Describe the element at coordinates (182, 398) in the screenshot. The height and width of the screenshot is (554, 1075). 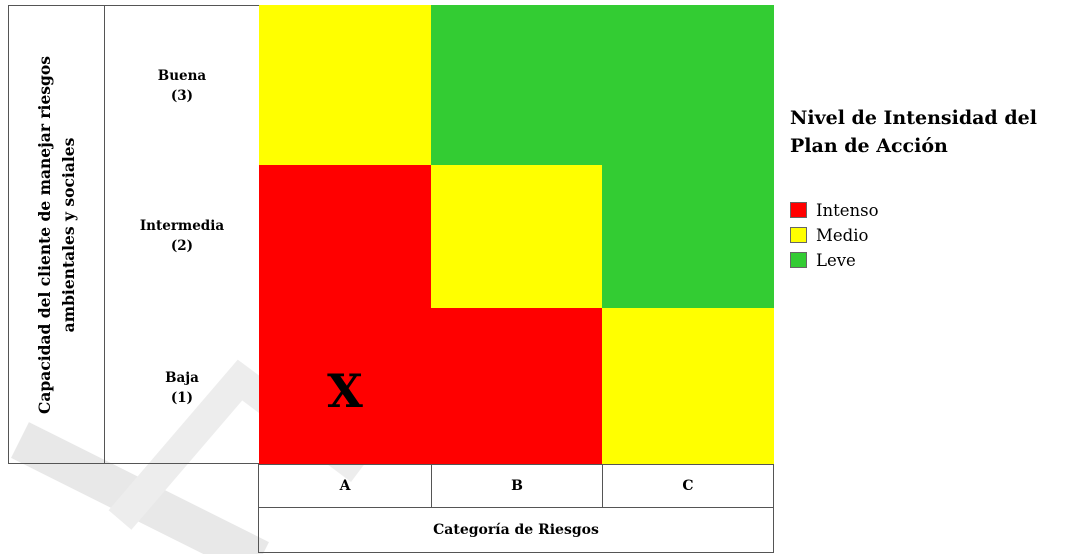
I see `level-value: (1)` at that location.